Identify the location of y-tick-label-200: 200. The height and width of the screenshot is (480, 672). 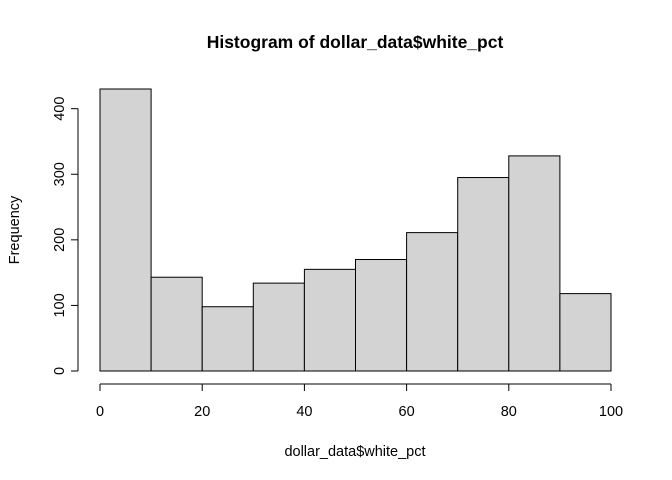
(60, 240).